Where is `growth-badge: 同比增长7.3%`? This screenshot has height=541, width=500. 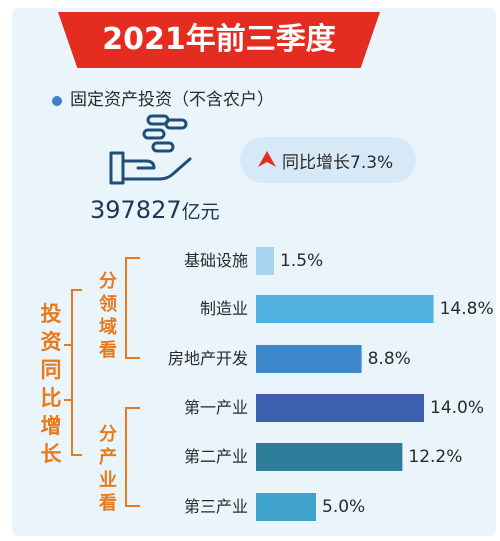
growth-badge: 同比增长7.3% is located at coordinates (328, 160).